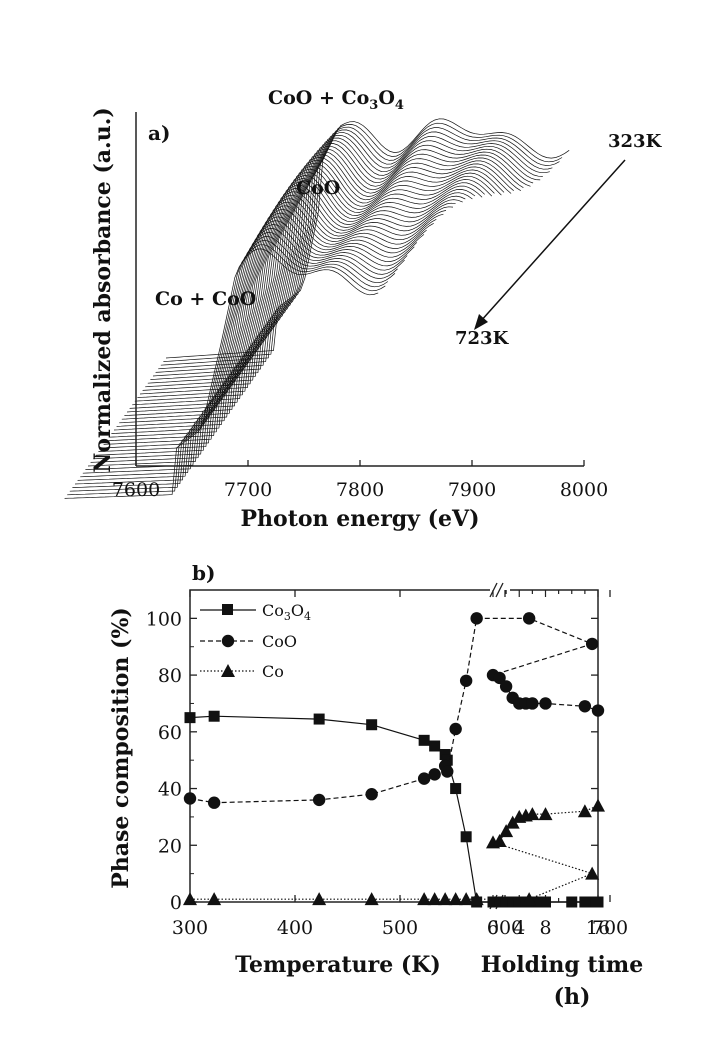  Describe the element at coordinates (482, 338) in the screenshot. I see `annotation-723k: 723K` at that location.